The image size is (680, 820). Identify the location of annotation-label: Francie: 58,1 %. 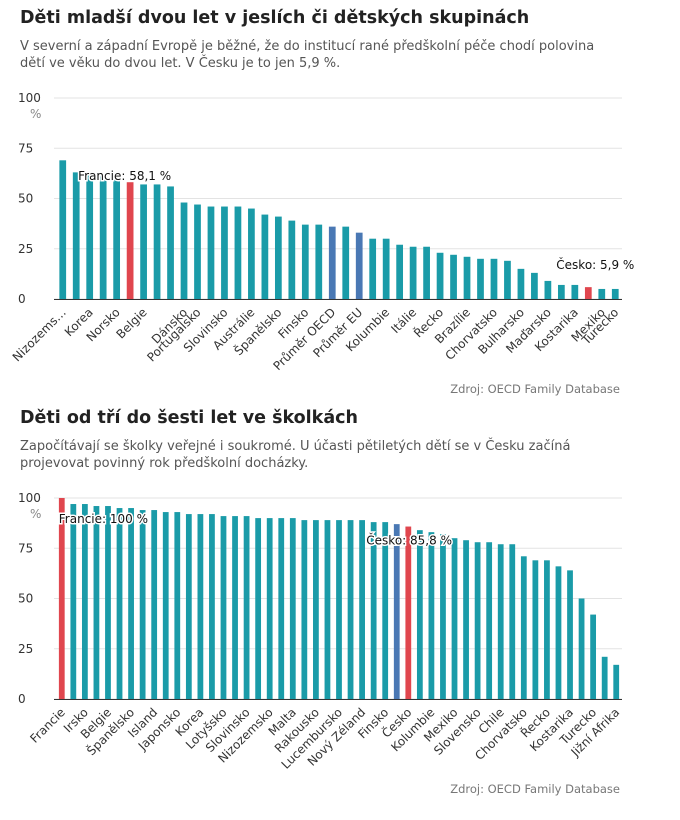
(124, 176).